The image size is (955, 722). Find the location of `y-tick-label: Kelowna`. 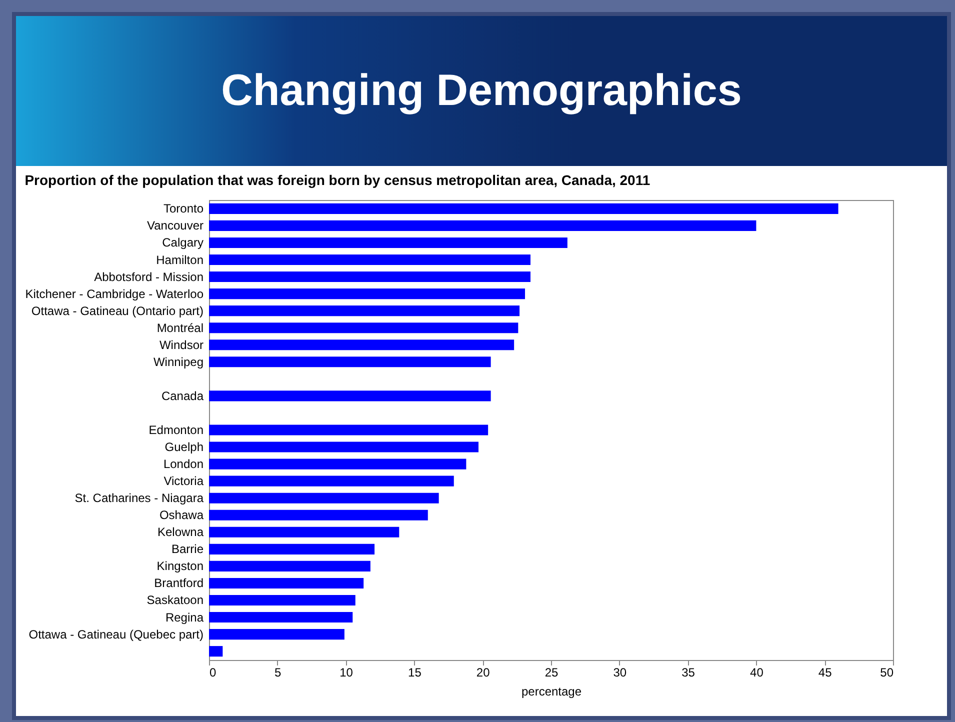

y-tick-label: Kelowna is located at coordinates (180, 532).